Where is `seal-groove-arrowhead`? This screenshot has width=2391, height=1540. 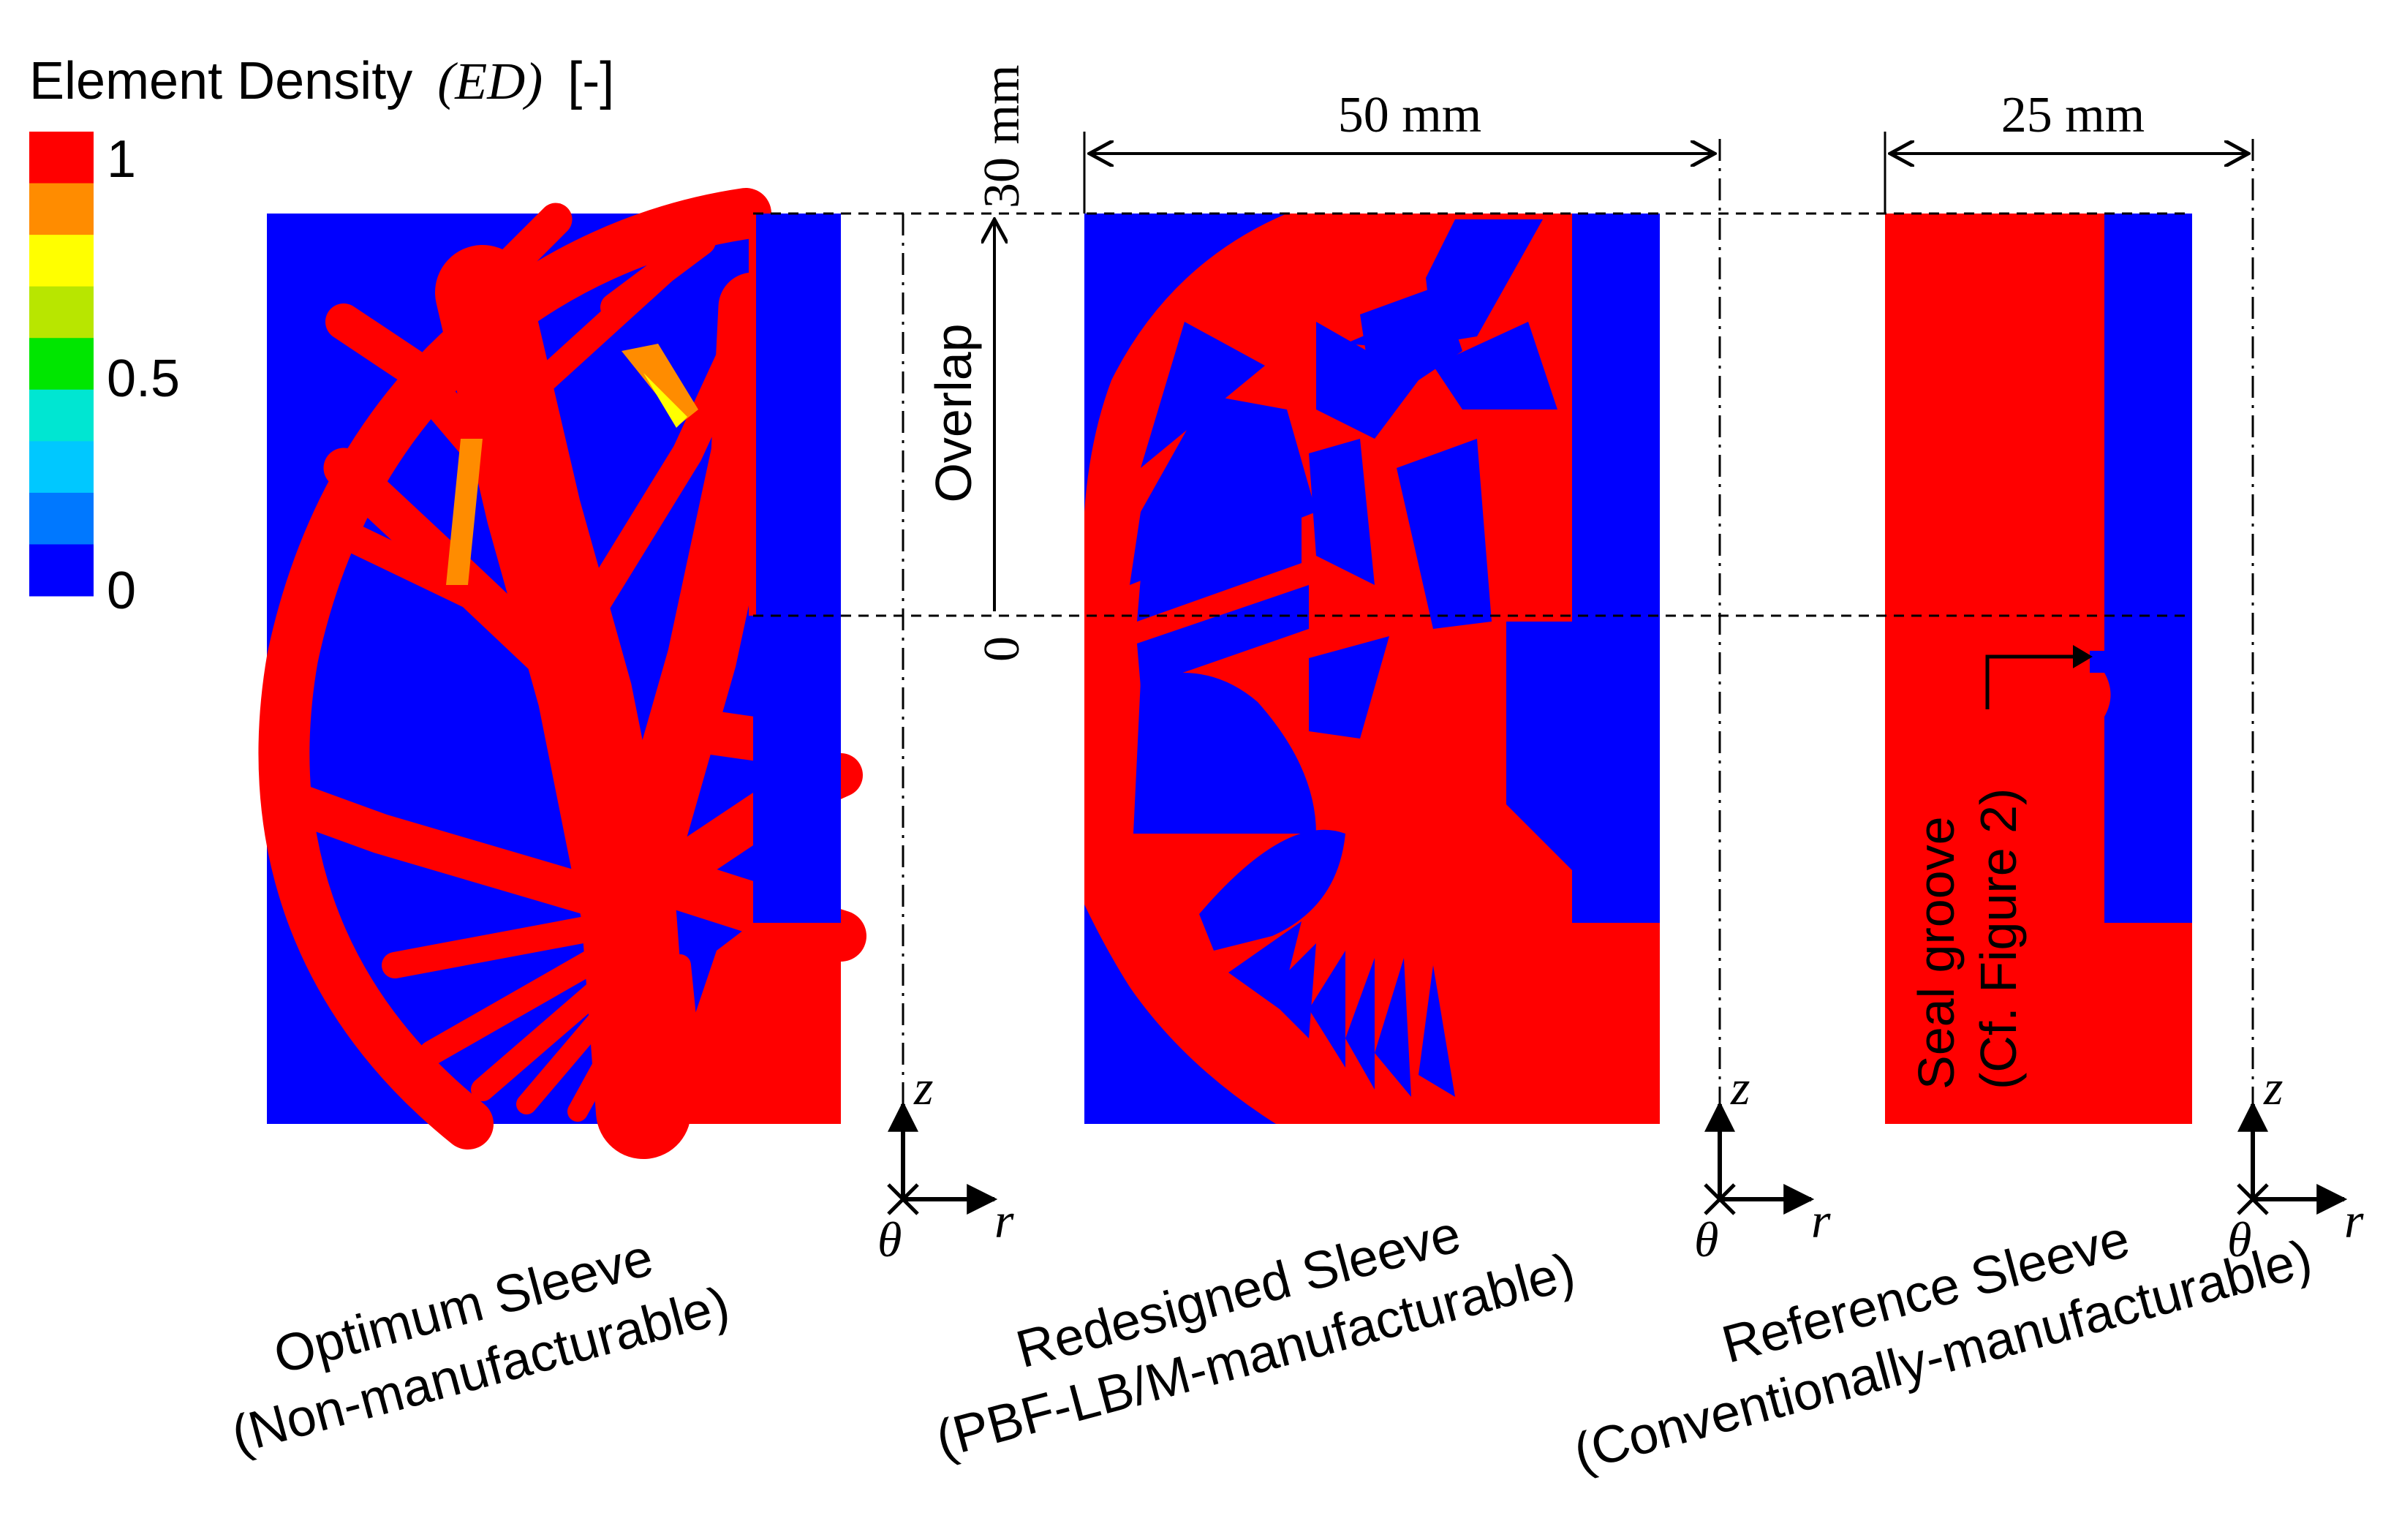 seal-groove-arrowhead is located at coordinates (2083, 656).